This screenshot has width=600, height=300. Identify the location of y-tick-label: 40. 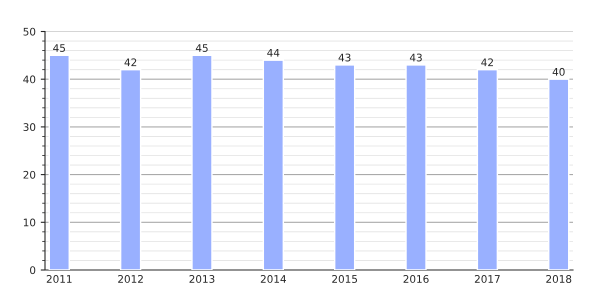
(29, 79).